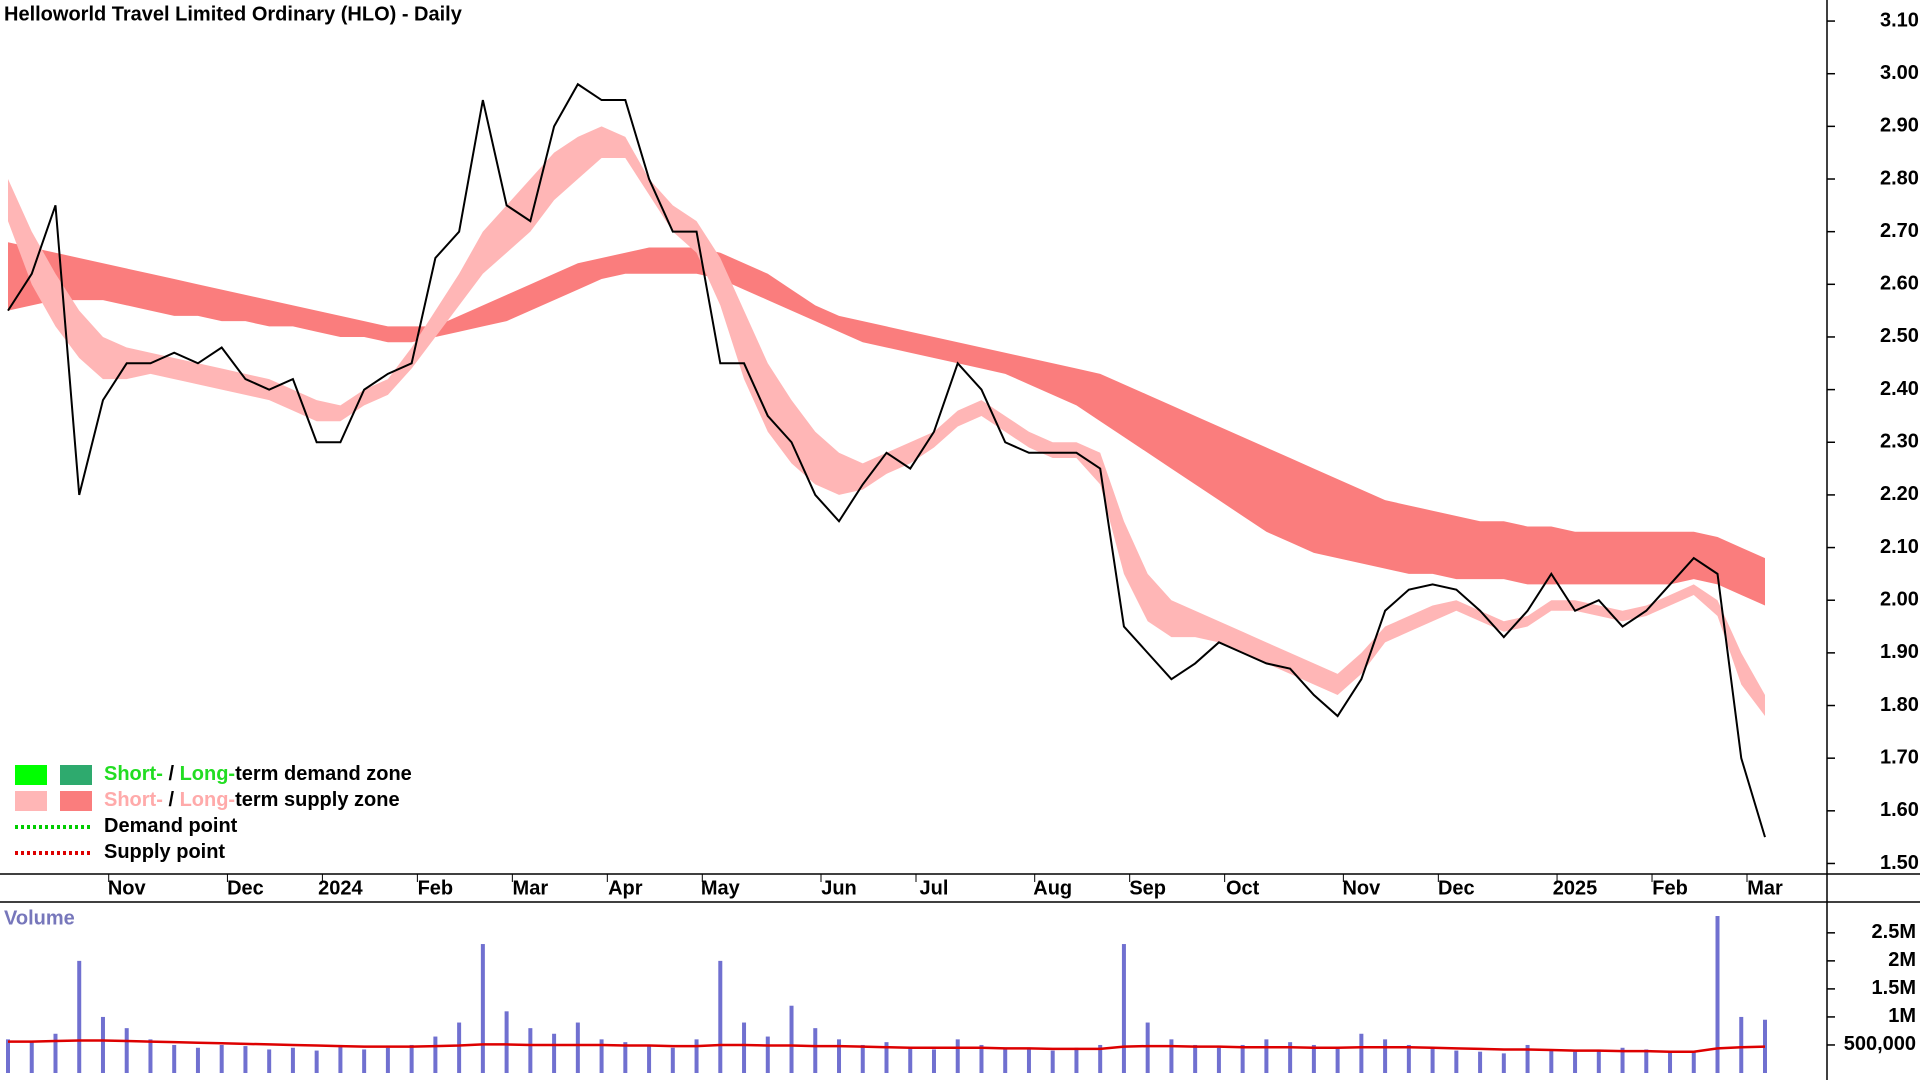 The height and width of the screenshot is (1080, 1920). Describe the element at coordinates (1670, 888) in the screenshot. I see `x-tick-label: Feb` at that location.